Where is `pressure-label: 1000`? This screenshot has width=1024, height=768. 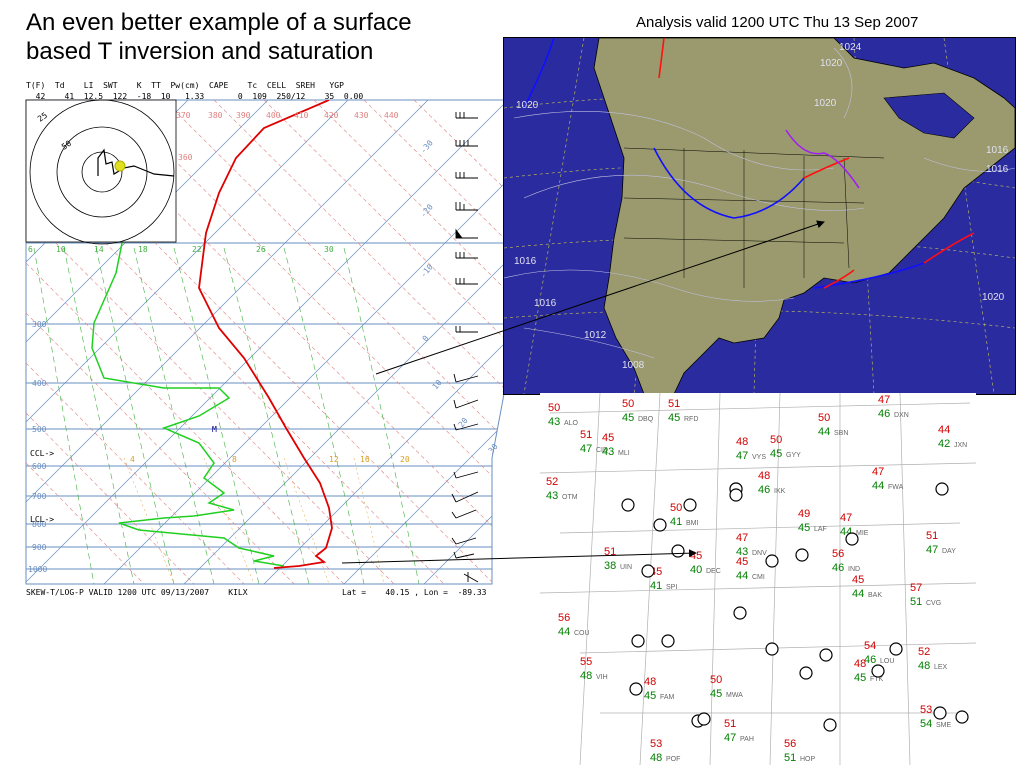
pressure-label: 1000 is located at coordinates (37, 569).